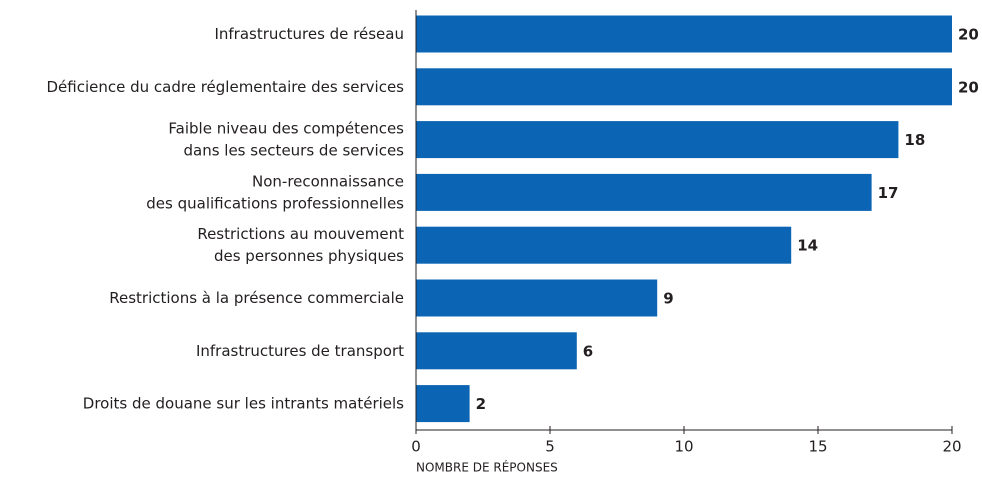 Image resolution: width=982 pixels, height=478 pixels. Describe the element at coordinates (807, 246) in the screenshot. I see `value-label: 14` at that location.